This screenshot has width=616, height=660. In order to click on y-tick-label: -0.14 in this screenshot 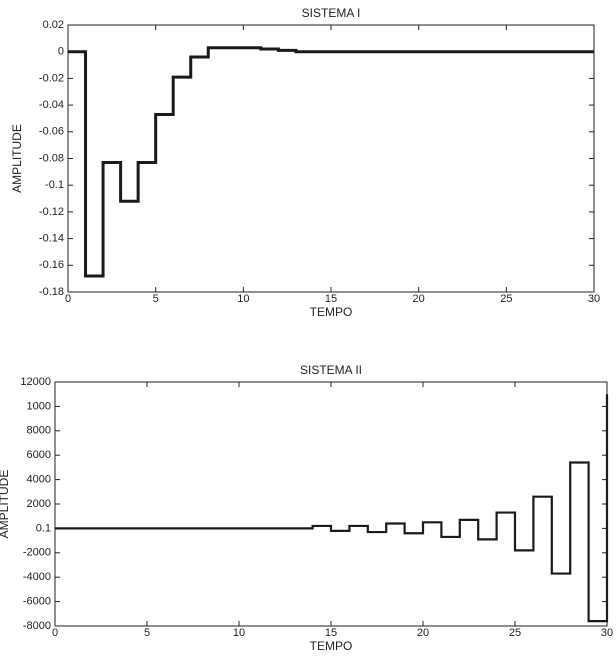, I will do `click(51, 239)`.